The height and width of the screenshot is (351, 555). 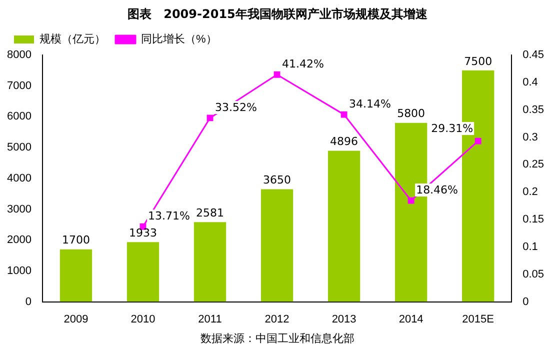 What do you see at coordinates (179, 39) in the screenshot?
I see `legend-label: 同比增长（%）` at bounding box center [179, 39].